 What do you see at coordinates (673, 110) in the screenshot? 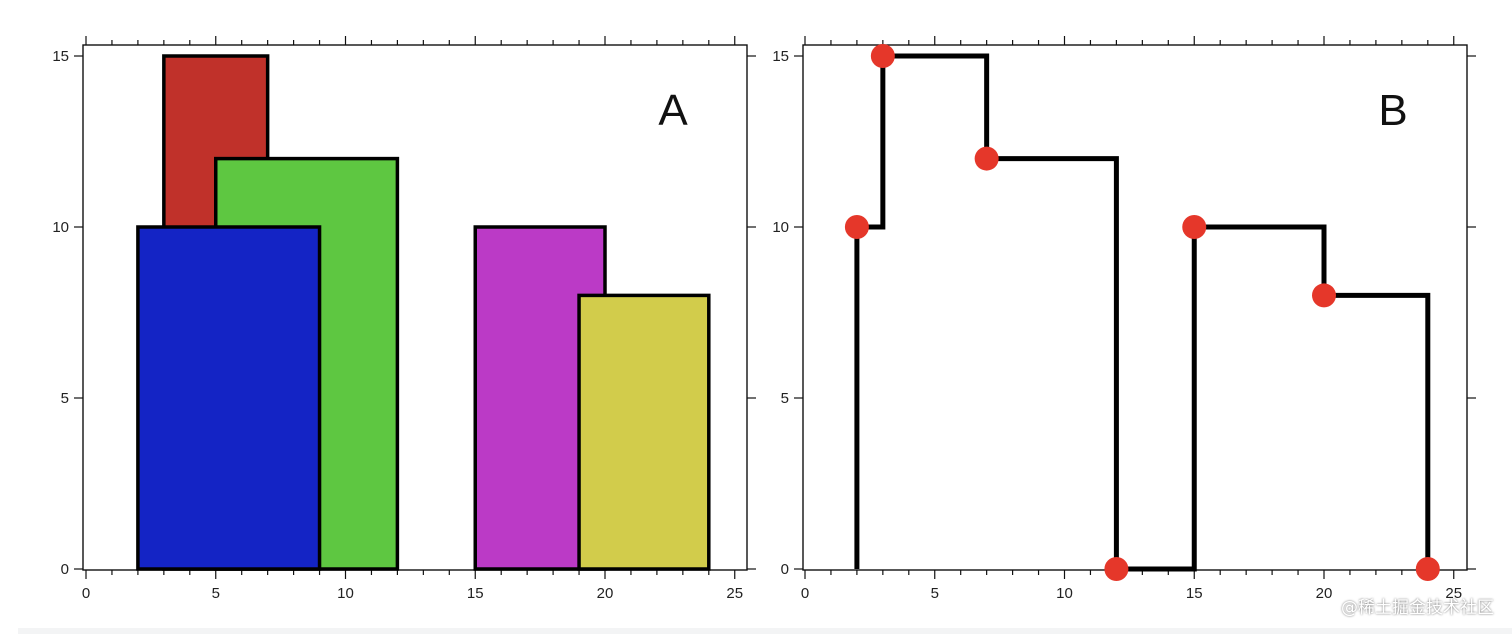
I see `panel-a-label: A` at bounding box center [673, 110].